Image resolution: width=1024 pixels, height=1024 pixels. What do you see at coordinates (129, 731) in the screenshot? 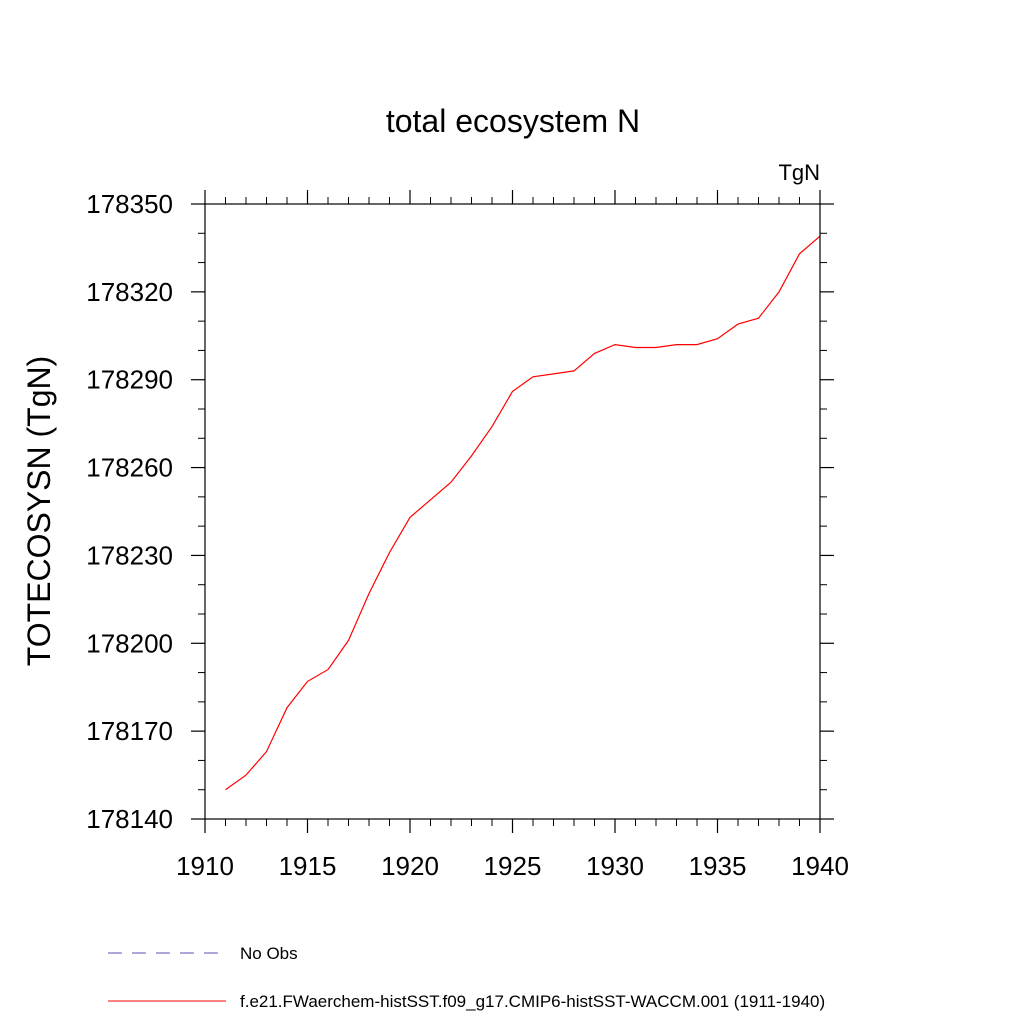
I see `y-tick-label: 178170` at bounding box center [129, 731].